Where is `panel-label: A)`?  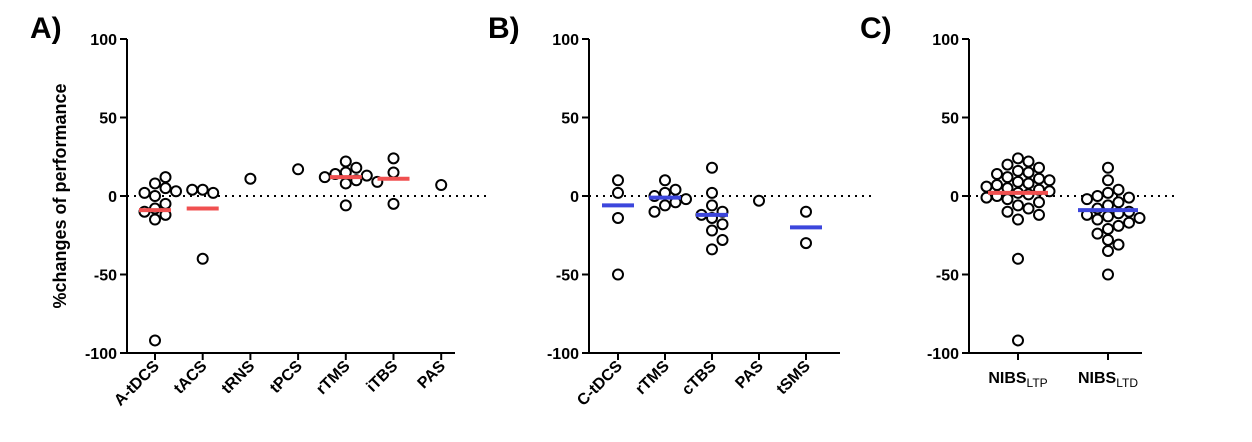 panel-label: A) is located at coordinates (46, 28).